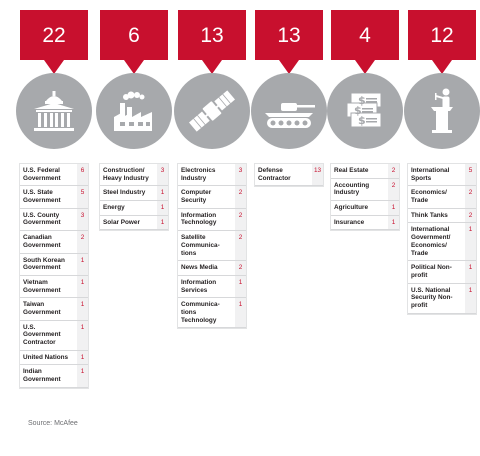 This screenshot has height=456, width=480. What do you see at coordinates (128, 193) in the screenshot?
I see `item-label: Steel Industry` at bounding box center [128, 193].